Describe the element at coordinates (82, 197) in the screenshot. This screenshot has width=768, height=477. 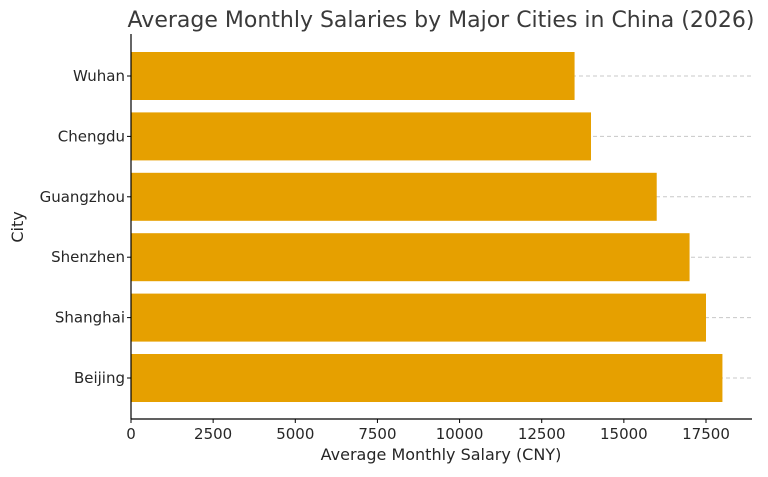
I see `y-tick-label-guangzhou: Guangzhou` at that location.